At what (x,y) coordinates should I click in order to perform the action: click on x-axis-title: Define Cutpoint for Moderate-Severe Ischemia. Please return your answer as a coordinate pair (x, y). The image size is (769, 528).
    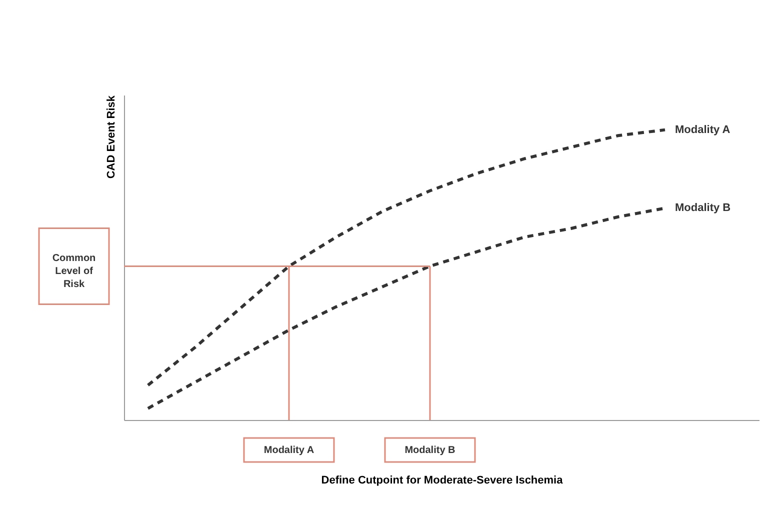
    Looking at the image, I should click on (442, 480).